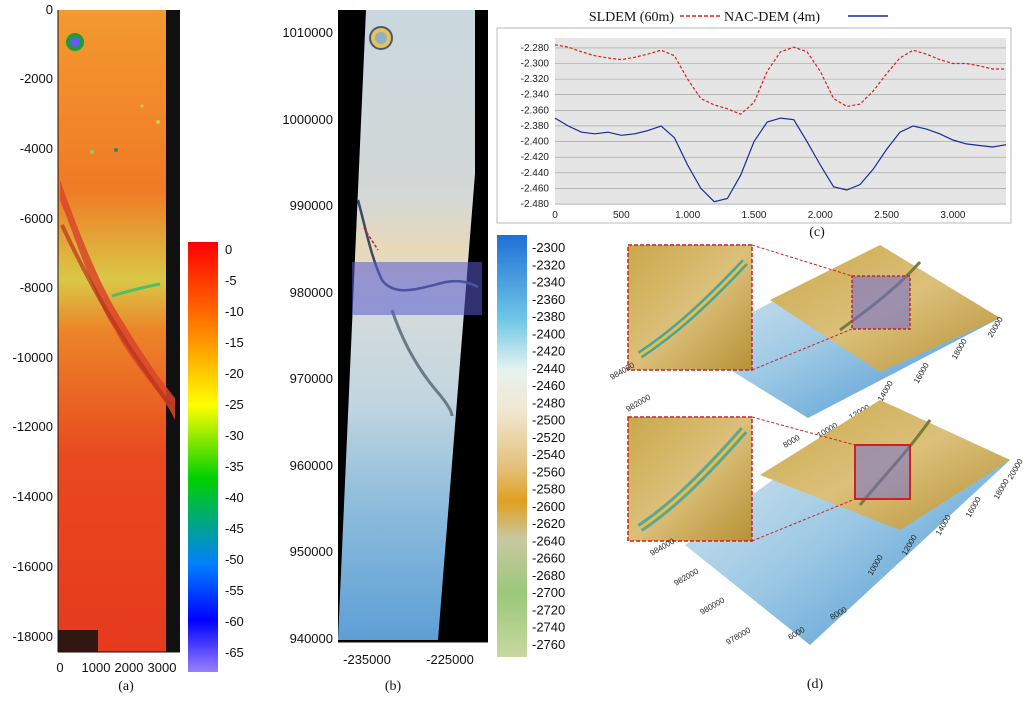  What do you see at coordinates (33, 566) in the screenshot?
I see `panel-a-y-tick: -16000` at bounding box center [33, 566].